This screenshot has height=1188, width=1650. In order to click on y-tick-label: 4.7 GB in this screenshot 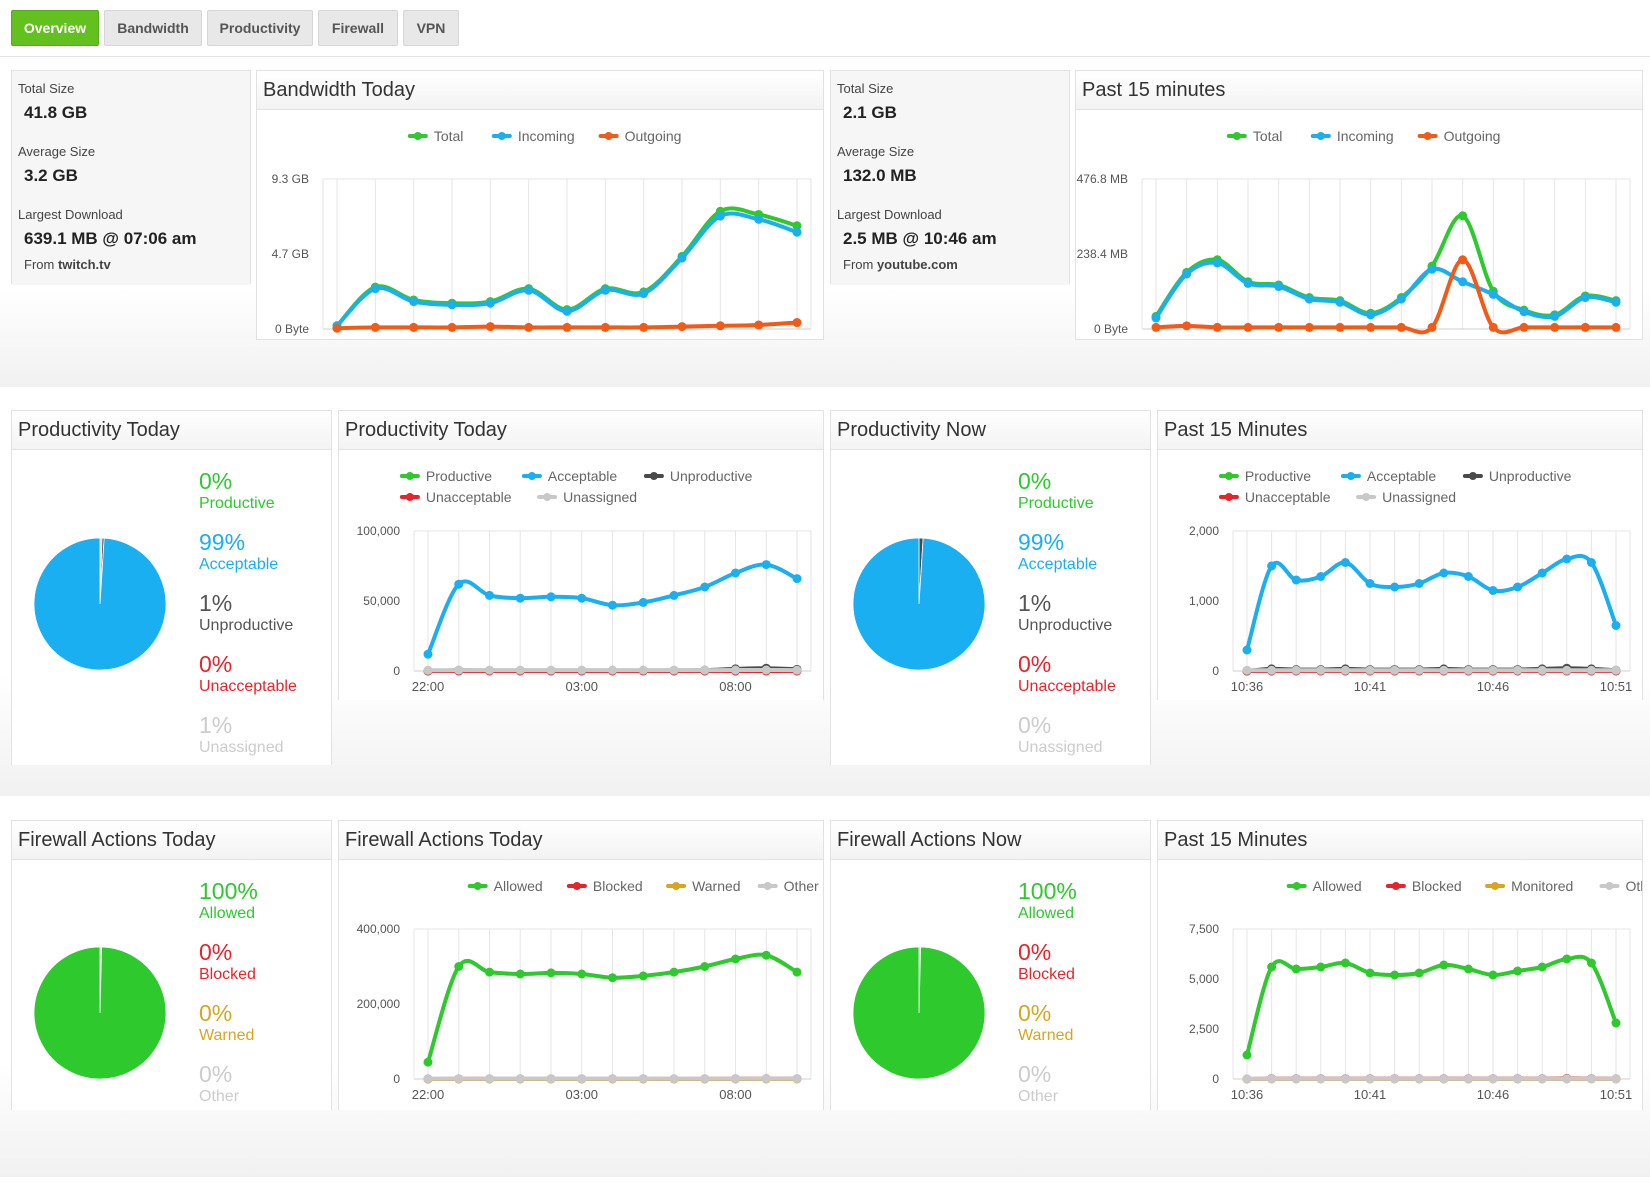, I will do `click(290, 254)`.